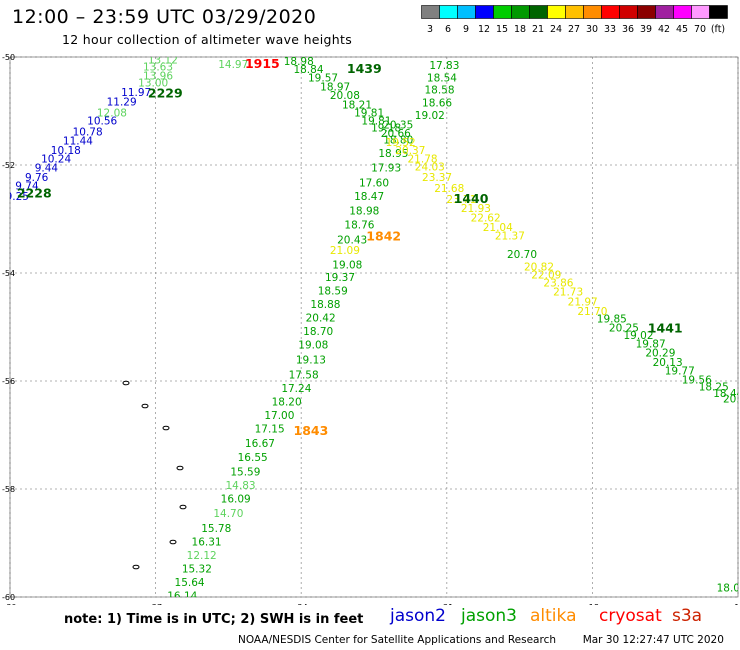 This screenshot has height=650, width=740. I want to click on pass-time-label: 1841, so click(490, 52).